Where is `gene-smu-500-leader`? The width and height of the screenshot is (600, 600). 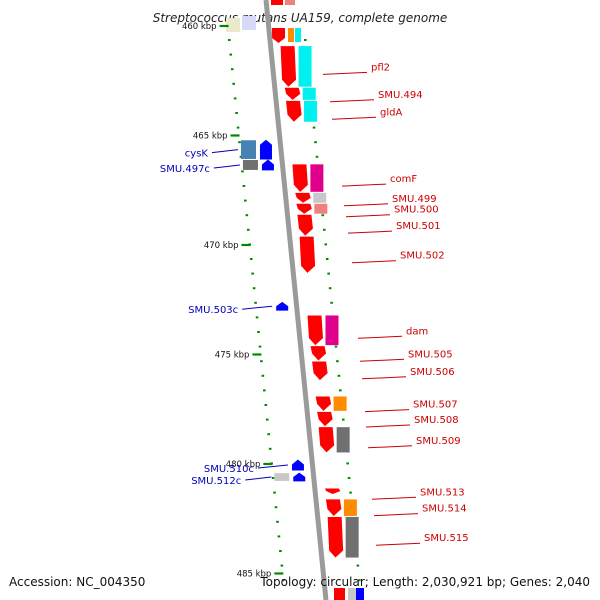
gene-smu-500-leader is located at coordinates (368, 216).